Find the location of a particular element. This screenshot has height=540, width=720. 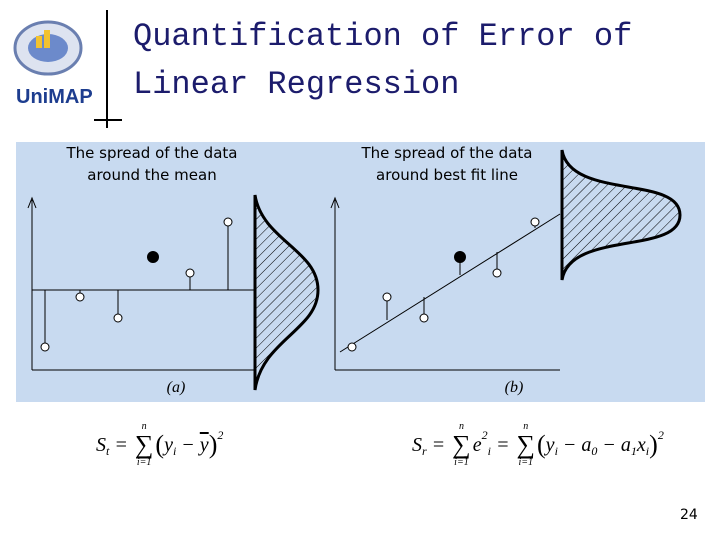

formula-token: x is located at coordinates (641, 444).